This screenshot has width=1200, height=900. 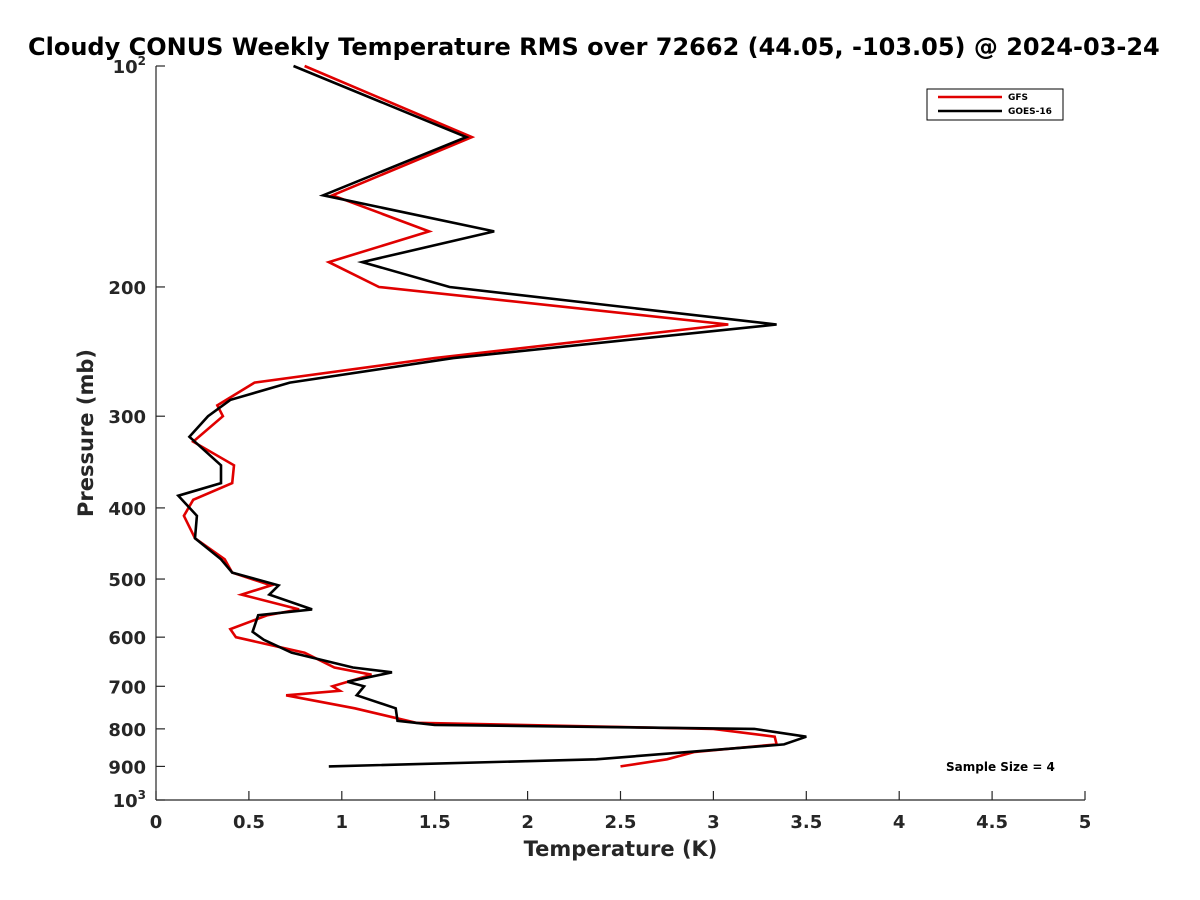 I want to click on x-tick-label: 4, so click(x=899, y=822).